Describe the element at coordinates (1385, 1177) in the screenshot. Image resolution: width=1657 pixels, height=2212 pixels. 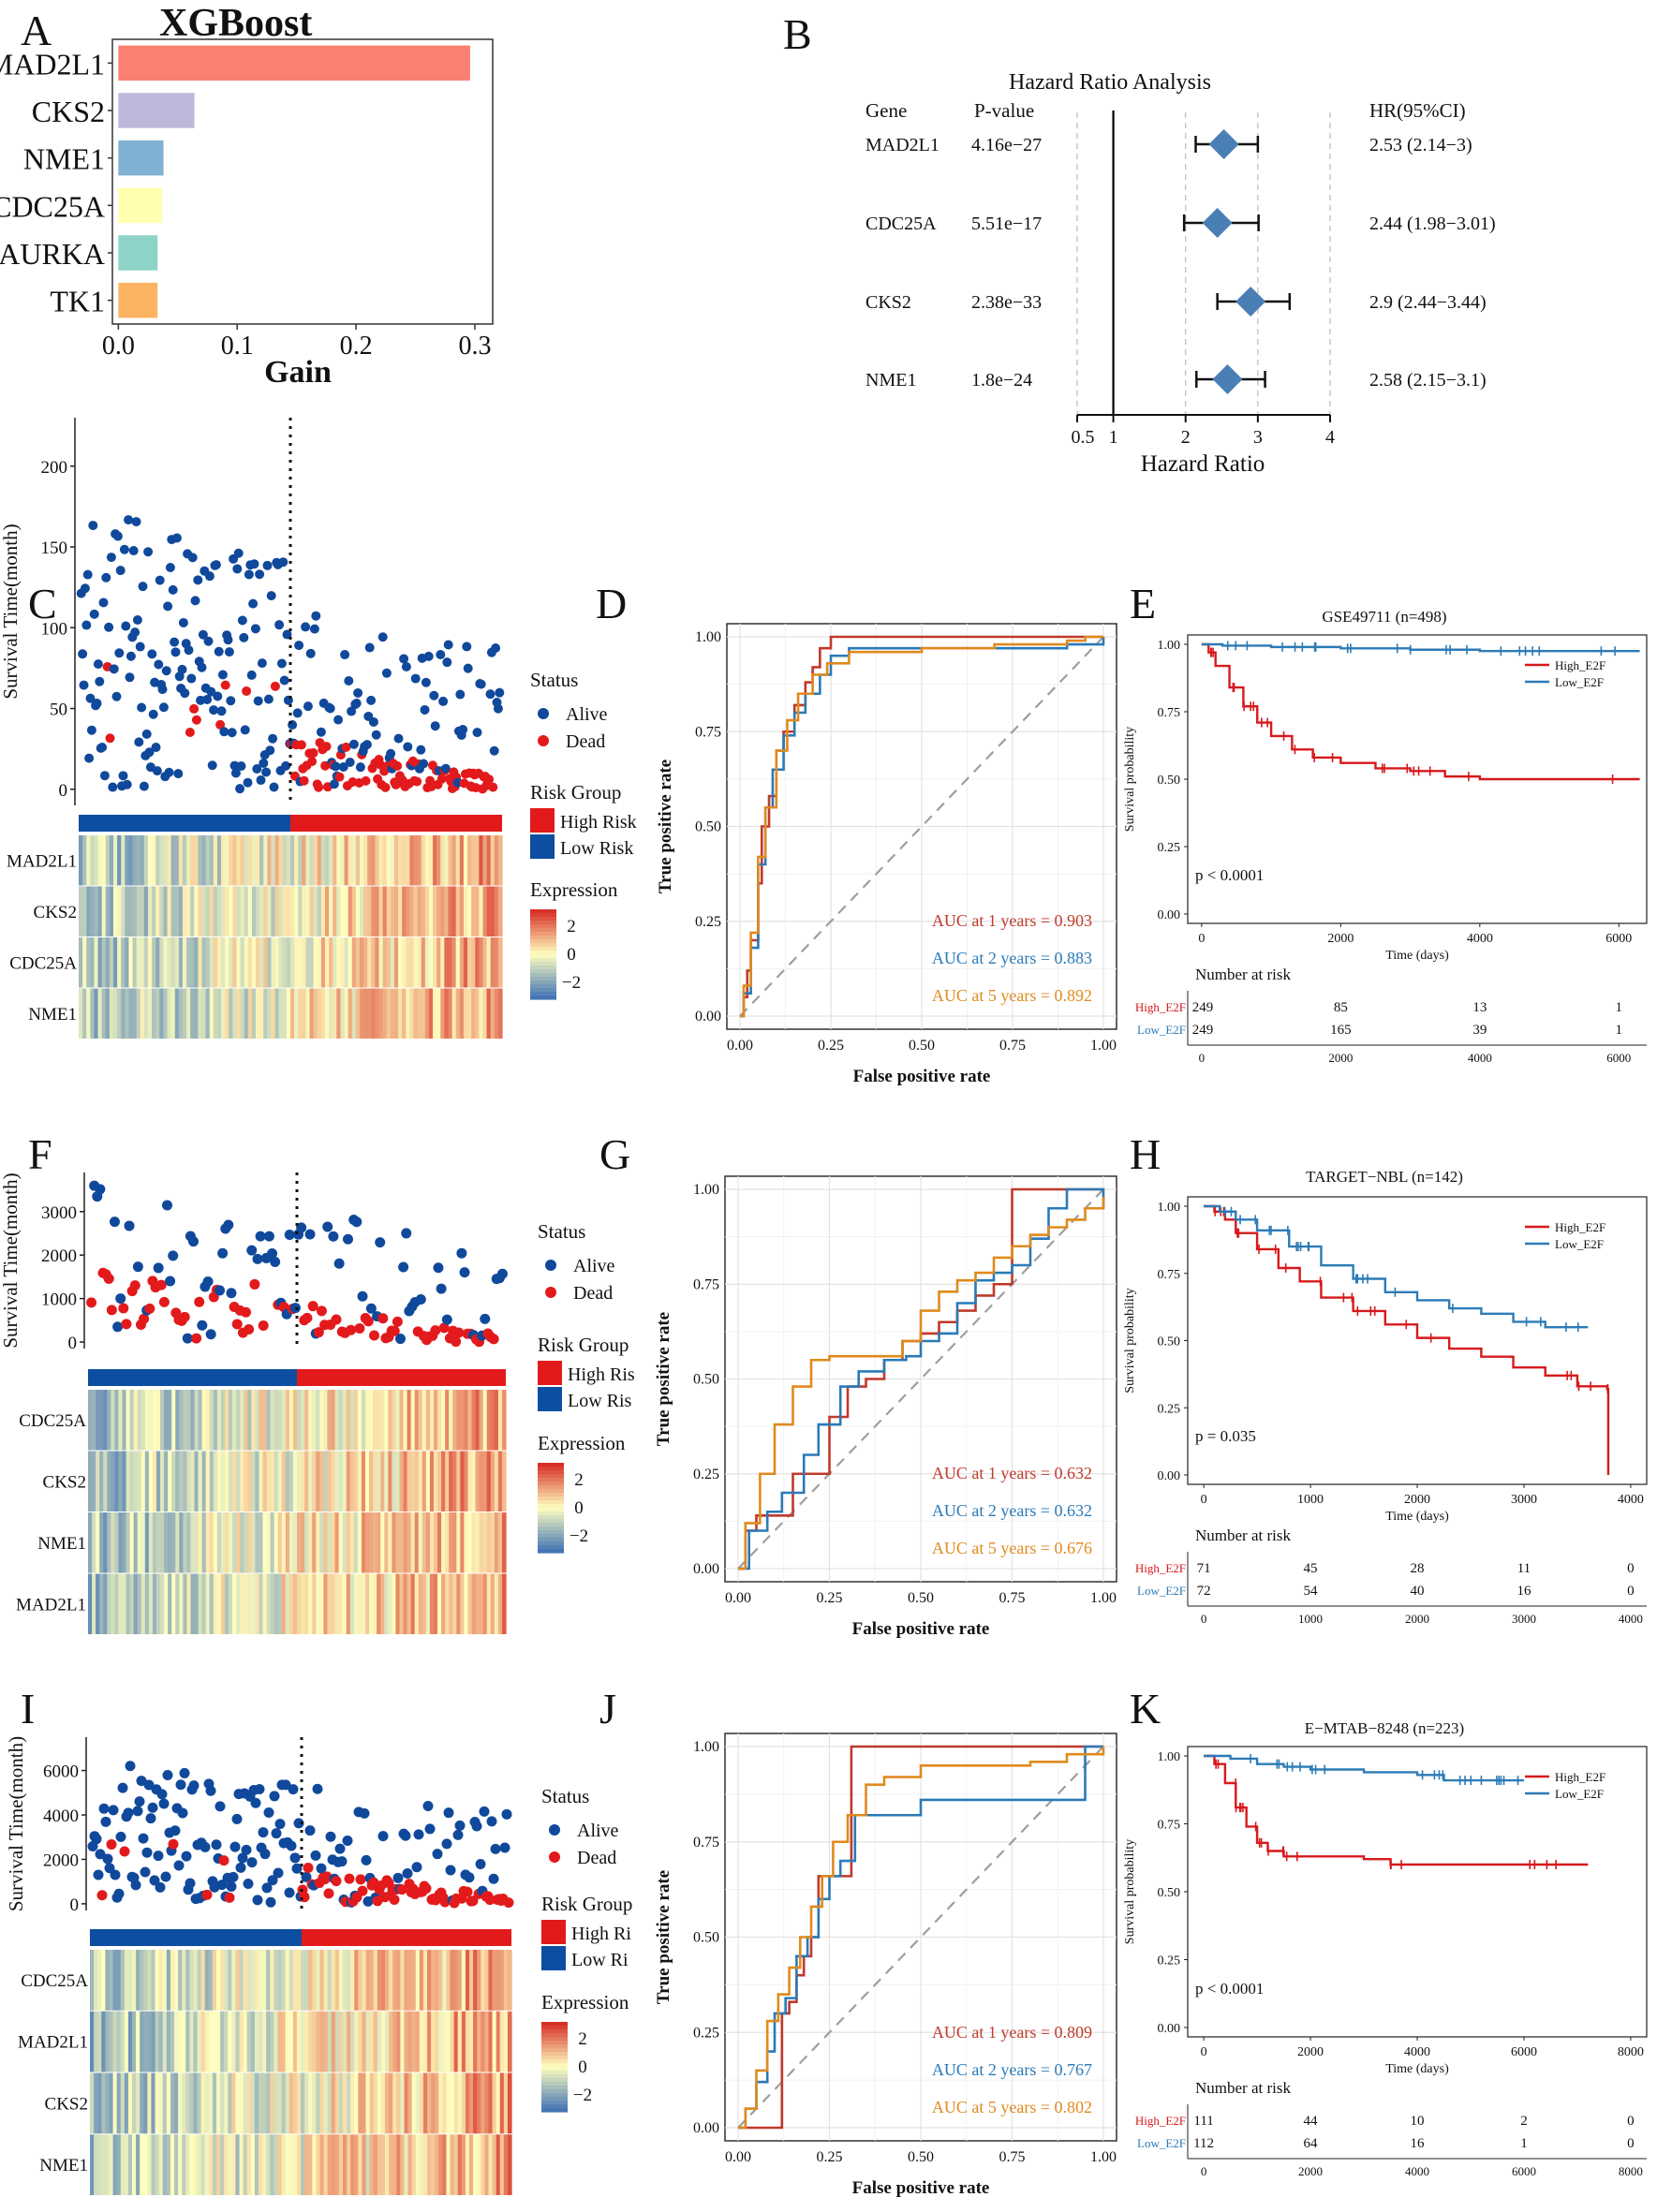
I see `km-title-h: TARGET−NBL (n=142)` at that location.